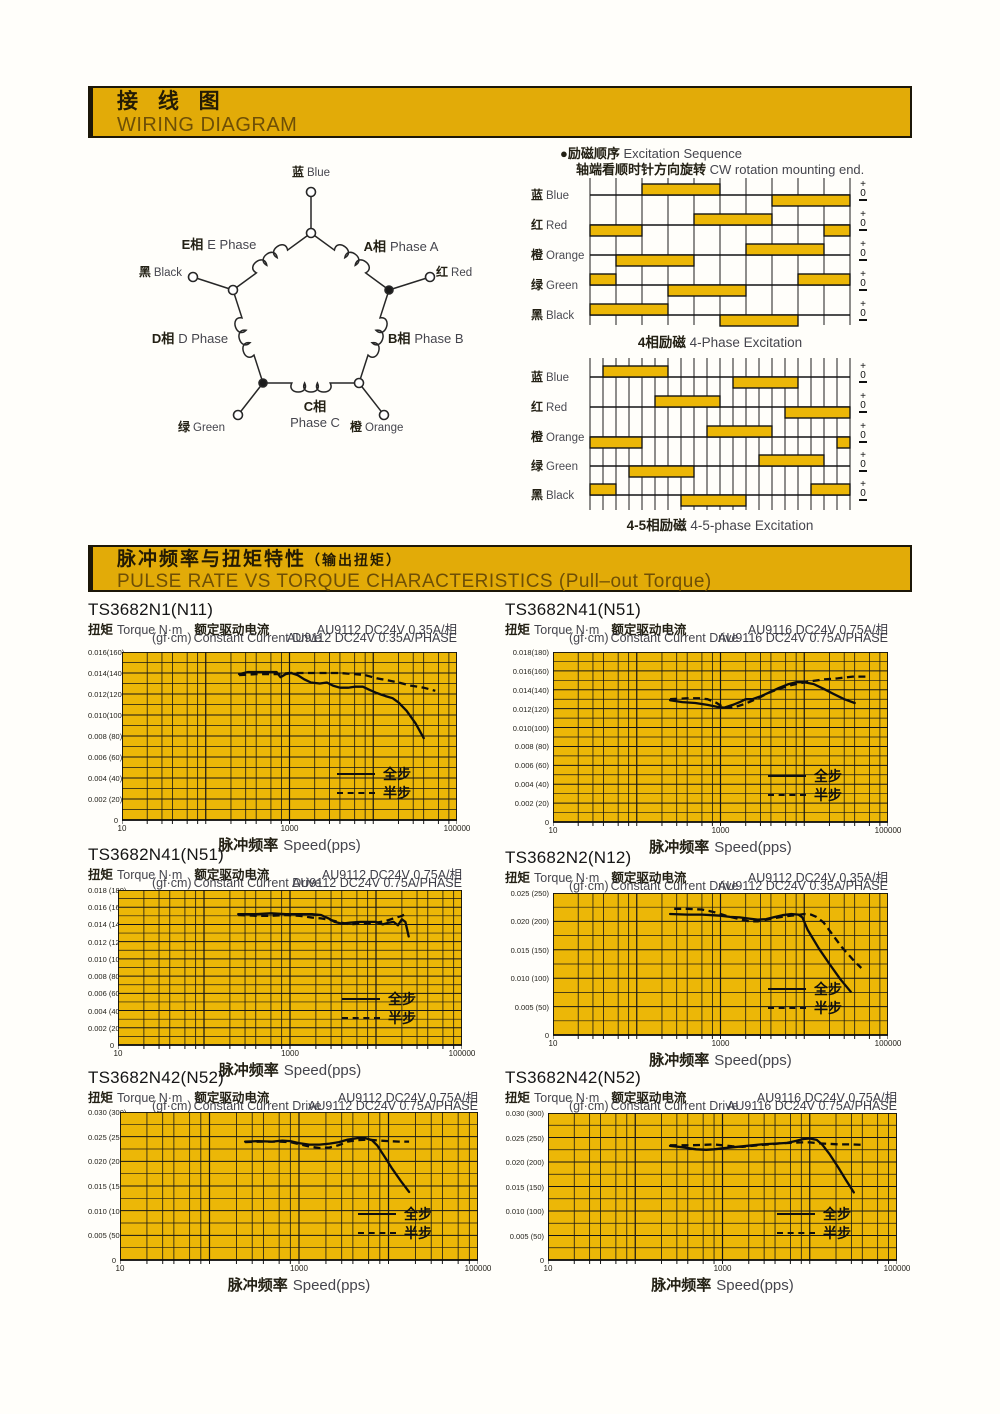 This screenshot has height=1414, width=1000. I want to click on half-step-legend-label: 半步, so click(828, 794).